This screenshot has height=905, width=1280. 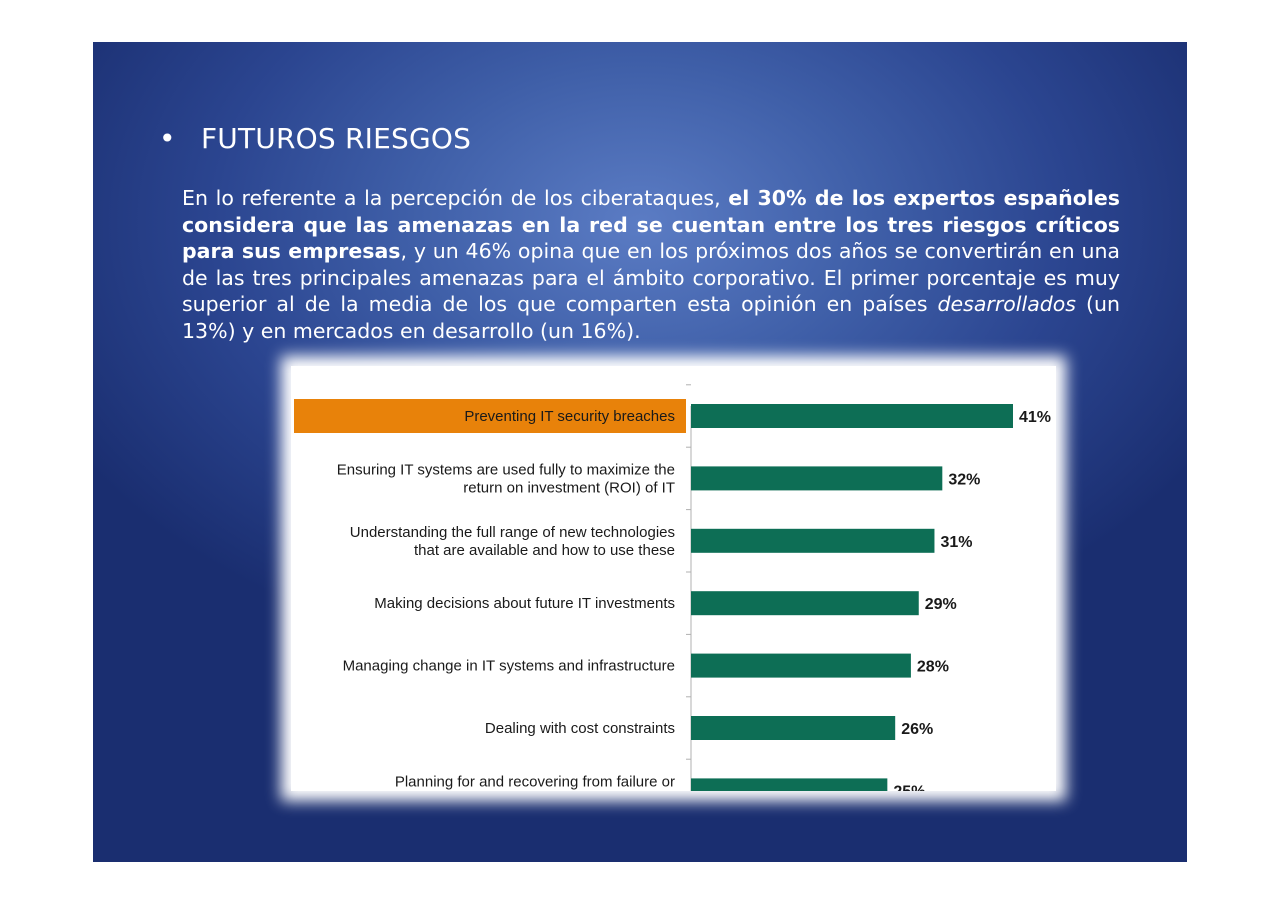 What do you see at coordinates (569, 487) in the screenshot?
I see `category-label: return on investment (ROI) of IT` at bounding box center [569, 487].